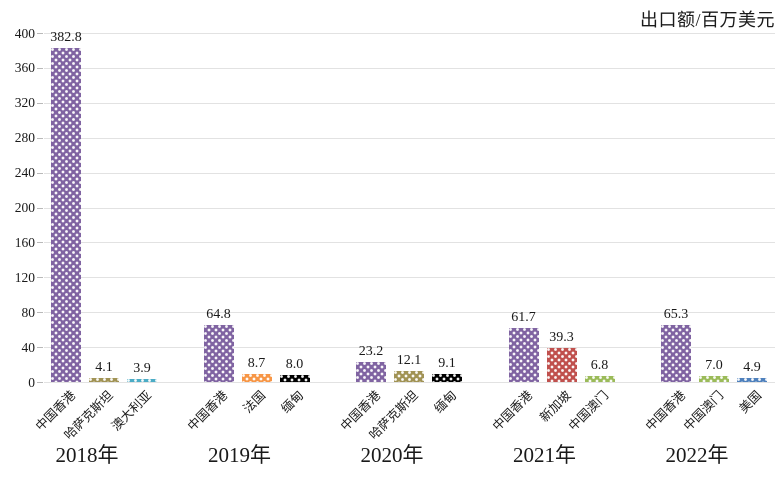 This screenshot has height=480, width=781. I want to click on bar-value-label: 61.7, so click(523, 318).